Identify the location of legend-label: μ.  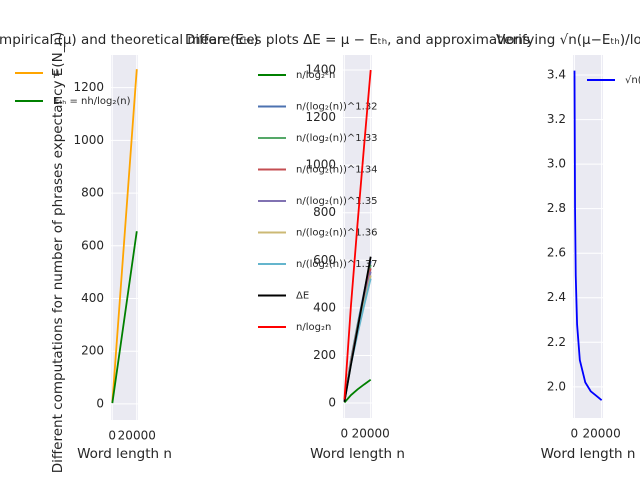
(56, 73).